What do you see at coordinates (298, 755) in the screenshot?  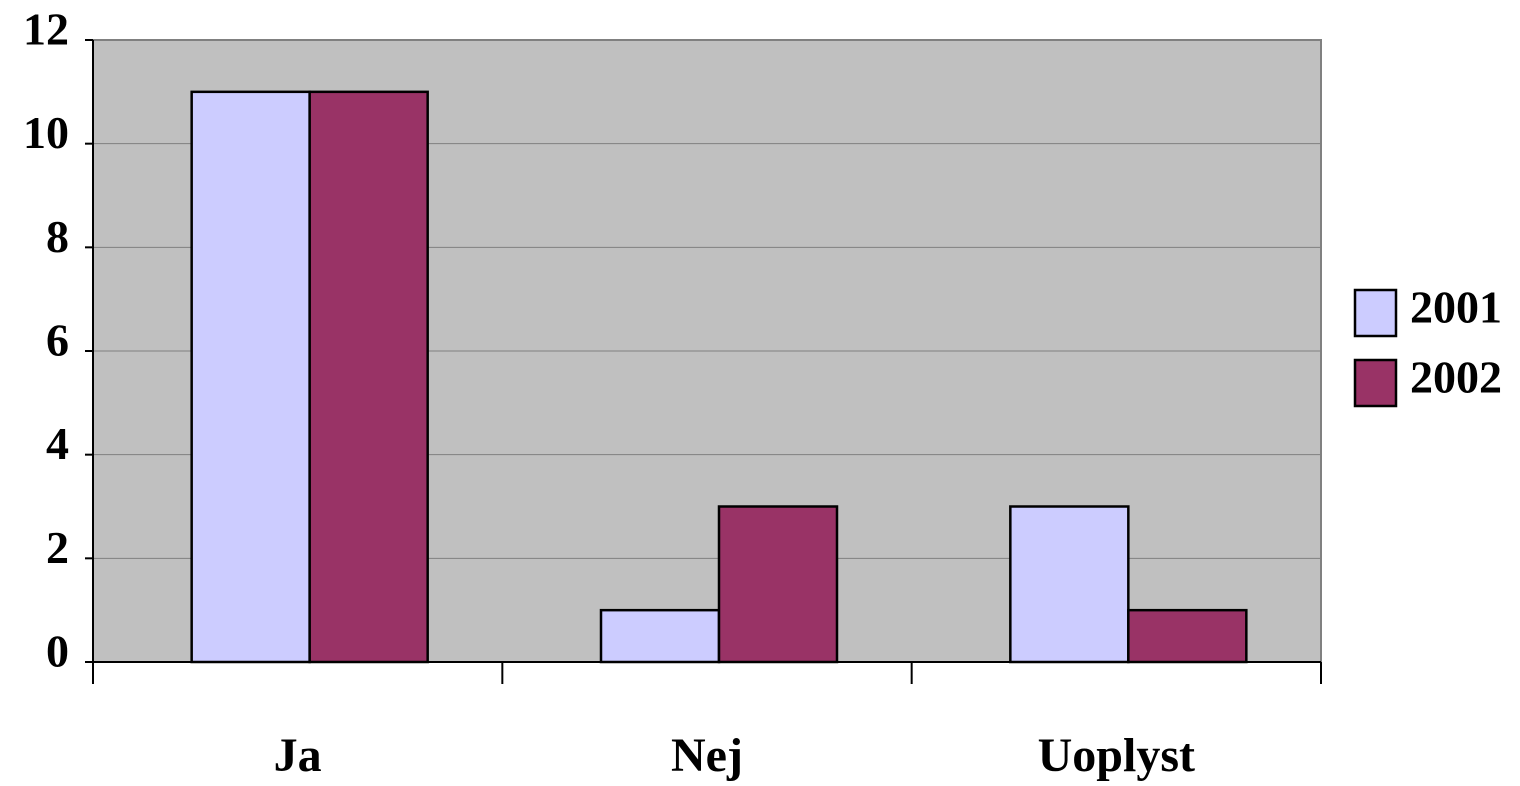 I see `x-tick-label: Ja` at bounding box center [298, 755].